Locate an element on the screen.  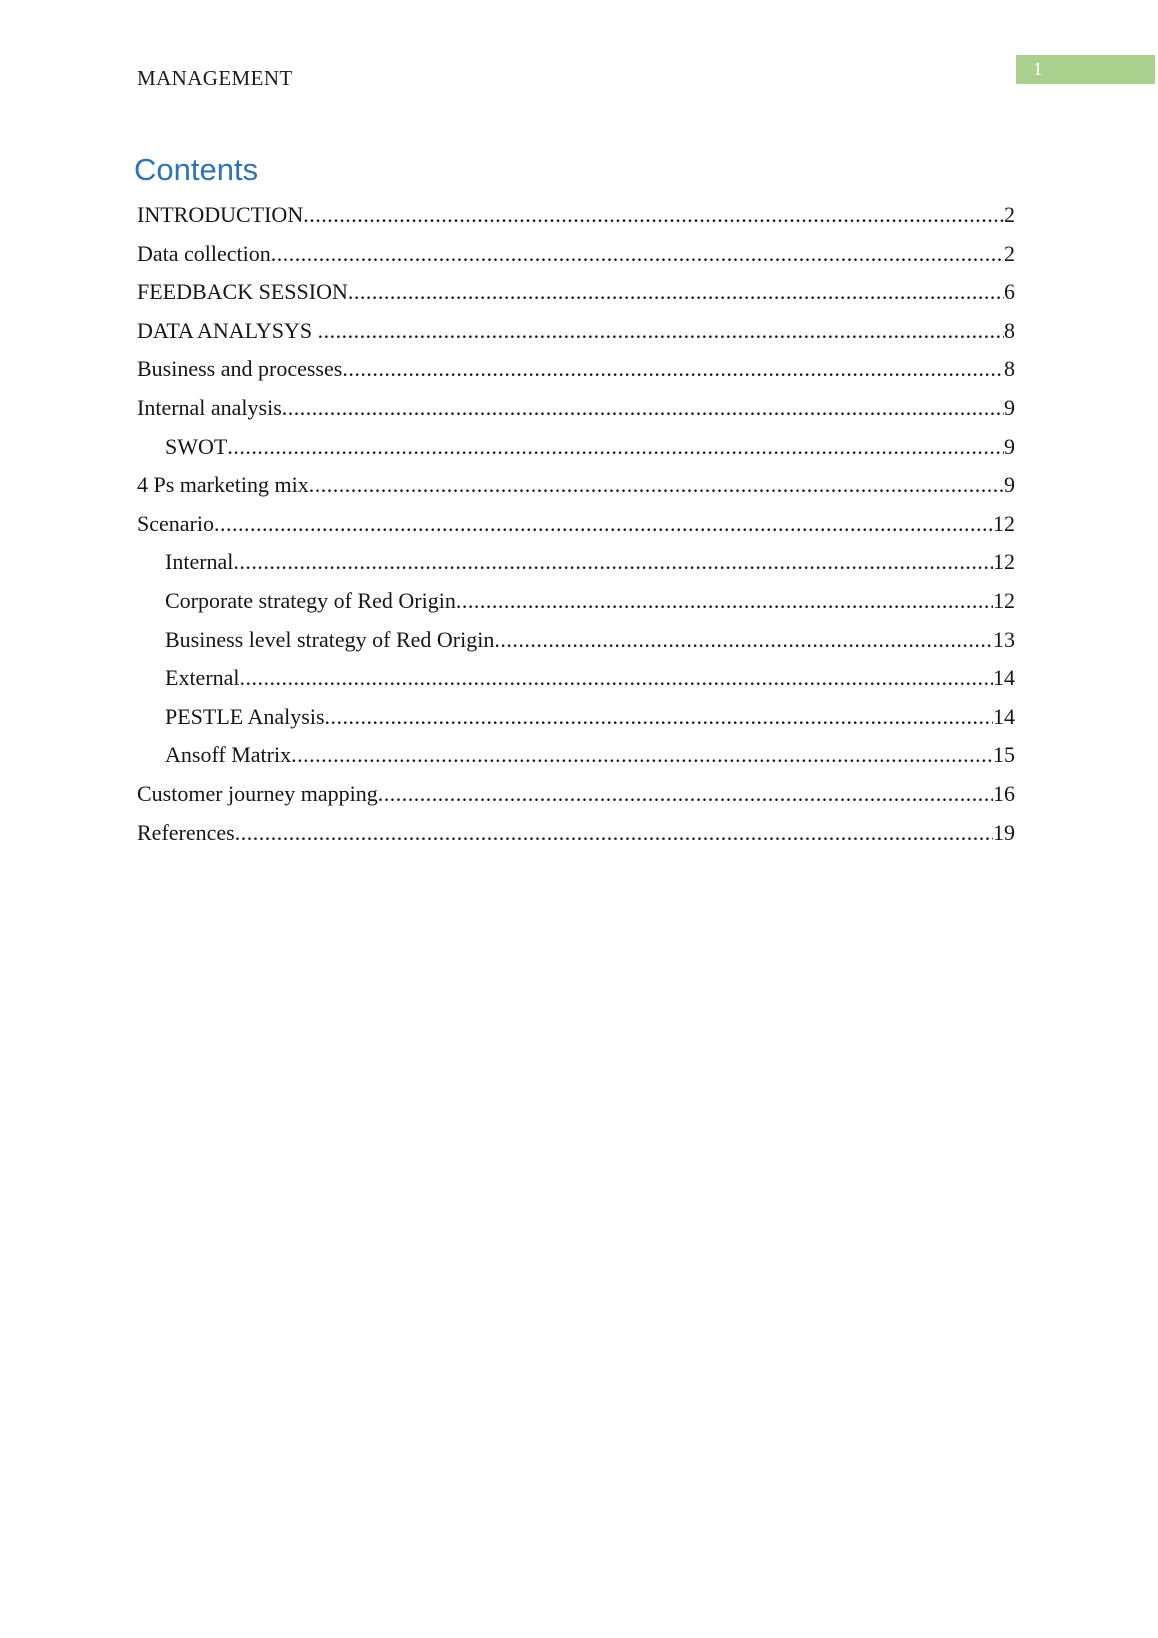
toc-entry: Ansoff Matrix 15 is located at coordinates (576, 755).